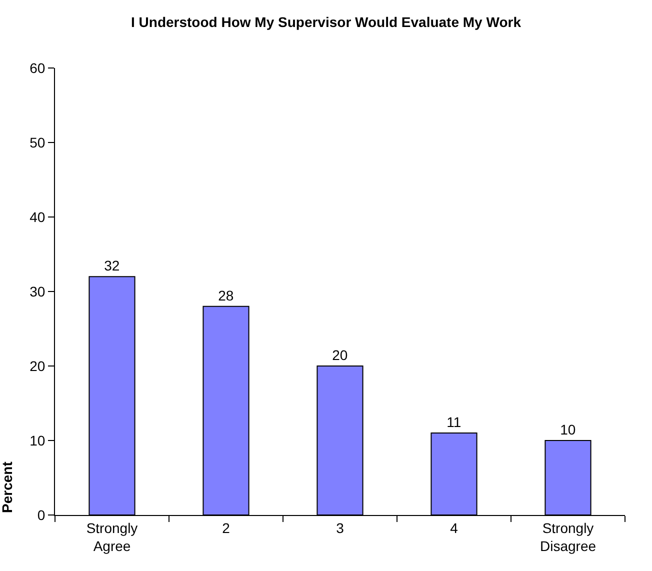  Describe the element at coordinates (38, 291) in the screenshot. I see `y-tick-label: 30` at that location.